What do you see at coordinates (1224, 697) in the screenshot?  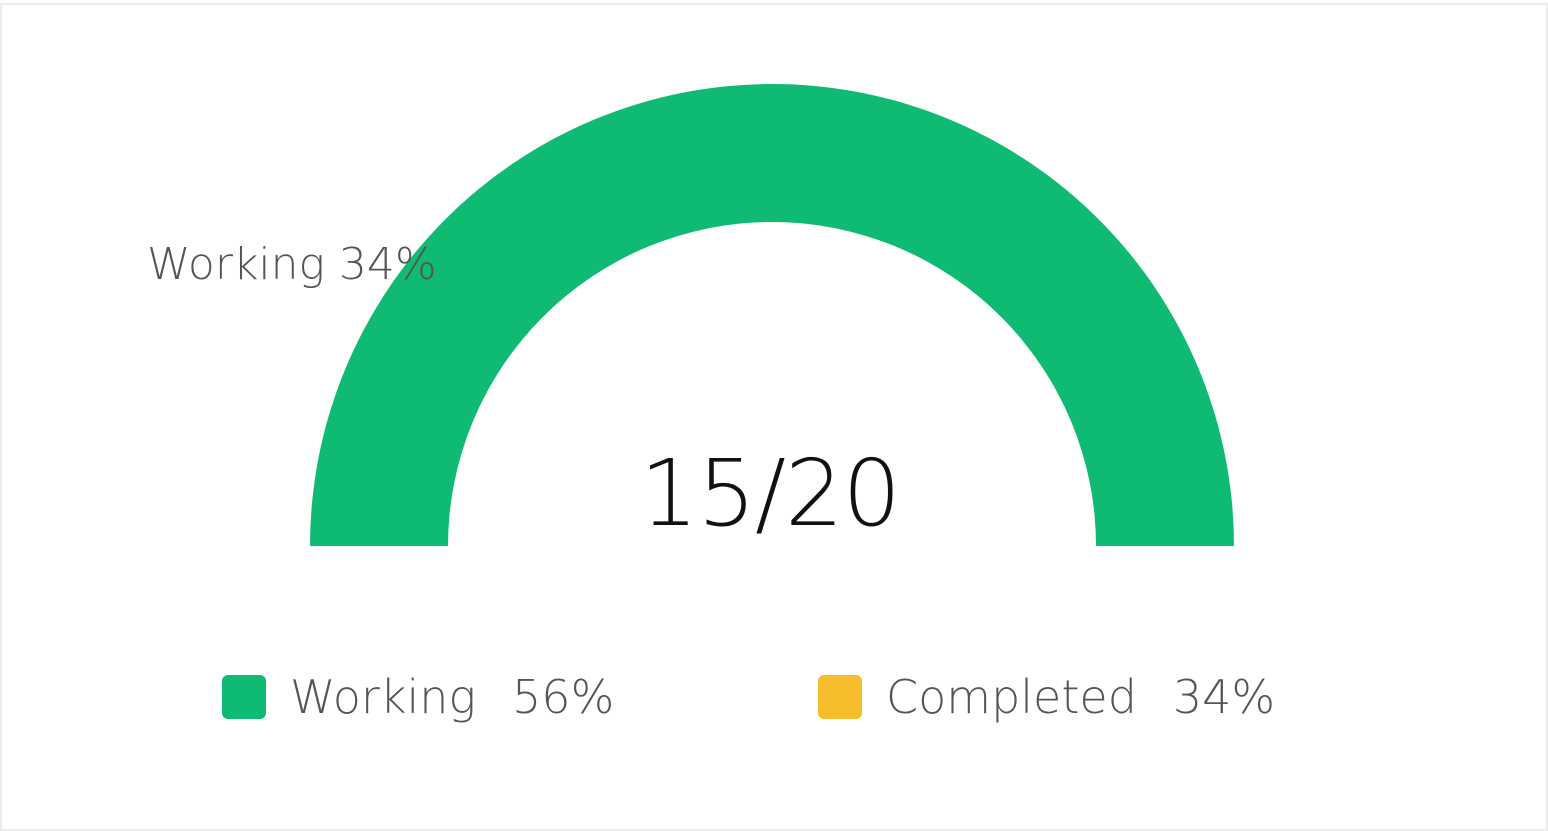 I see `legend-percent-completed: 34%` at bounding box center [1224, 697].